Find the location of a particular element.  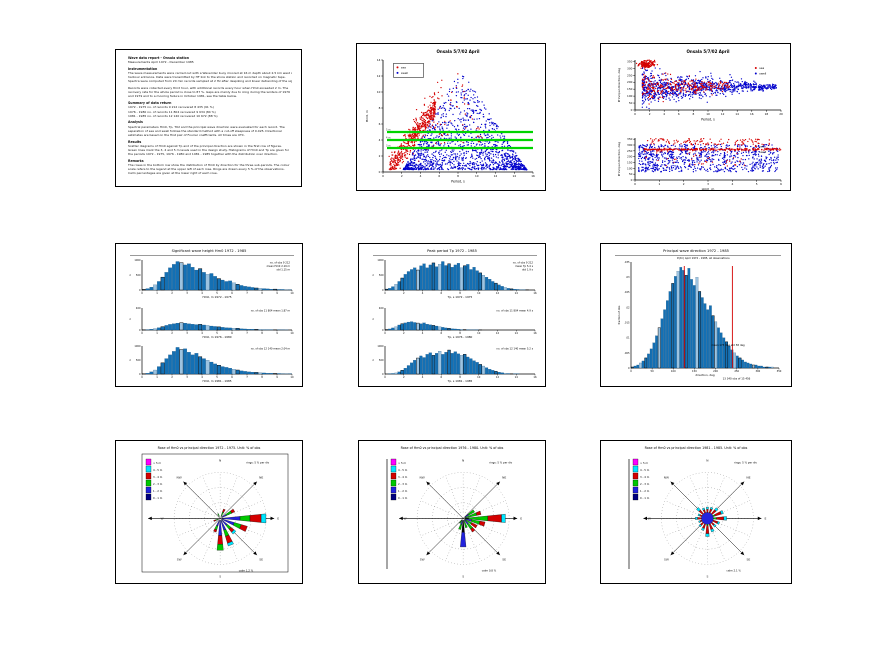

svg-text: 20 is located at coordinates (781, 114).